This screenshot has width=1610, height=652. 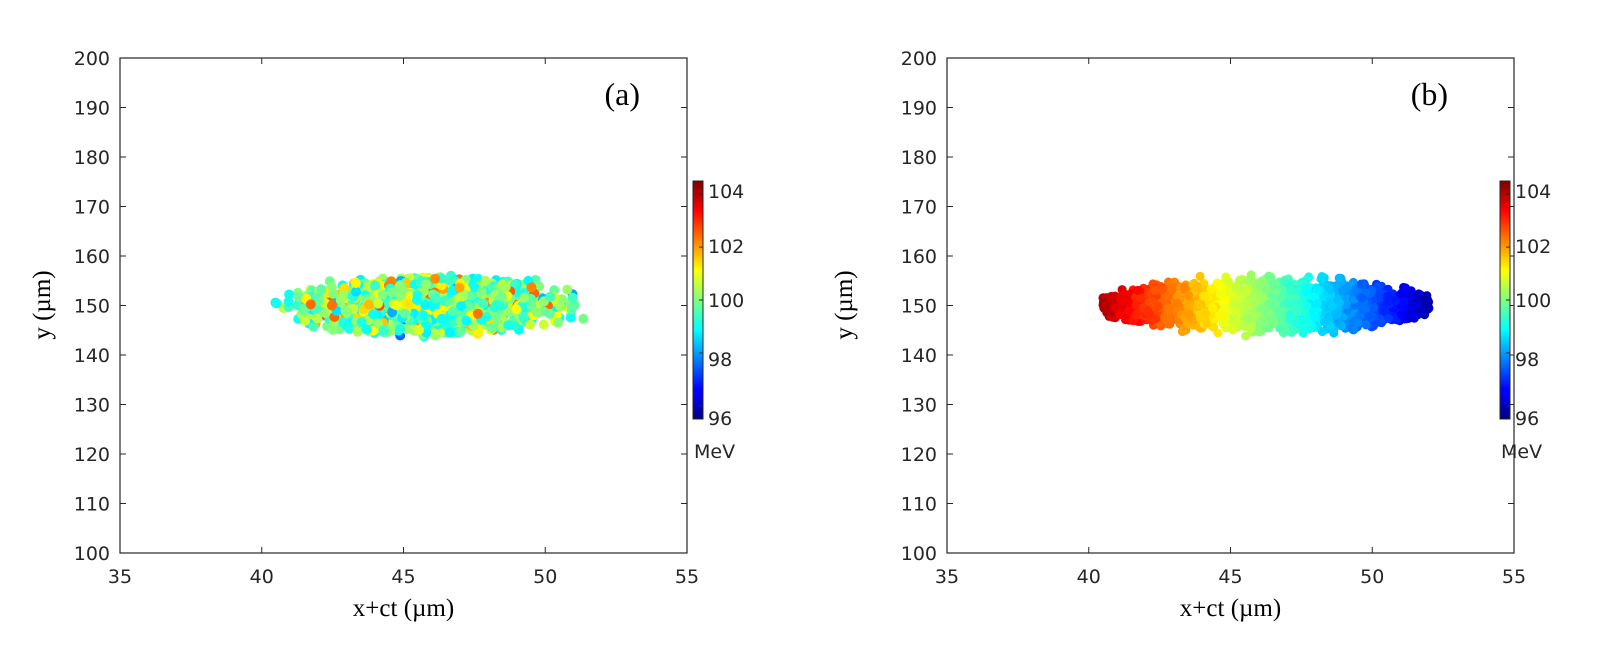 I want to click on panel-b-x-tick-labels: 35 40 45 50 55, so click(x=1230, y=577).